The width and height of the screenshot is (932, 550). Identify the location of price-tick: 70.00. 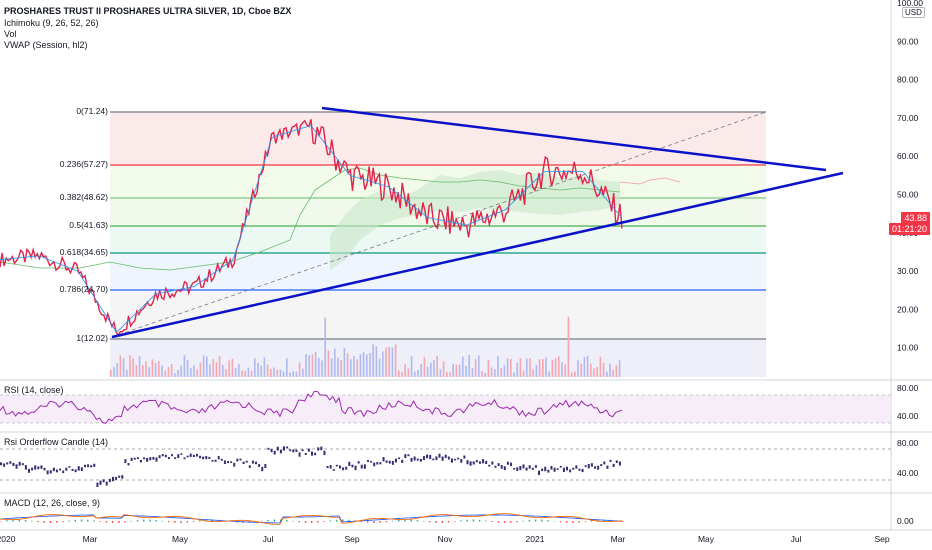
(908, 118).